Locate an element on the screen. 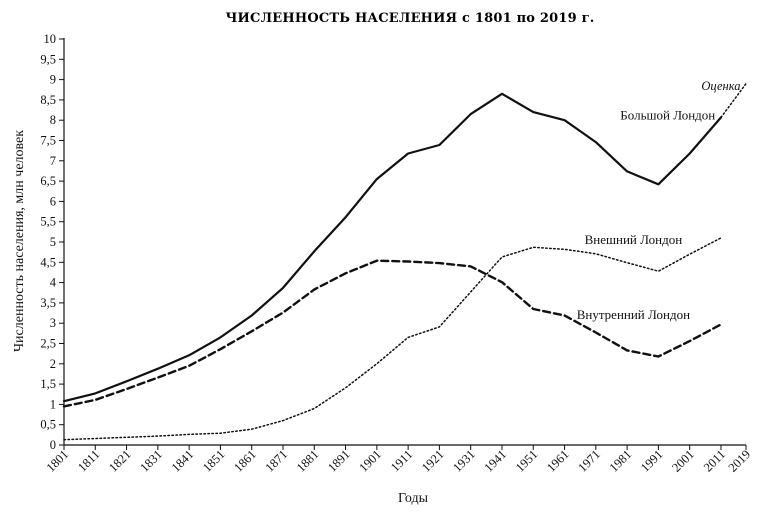  y-tick-label: 4,5 is located at coordinates (48, 262).